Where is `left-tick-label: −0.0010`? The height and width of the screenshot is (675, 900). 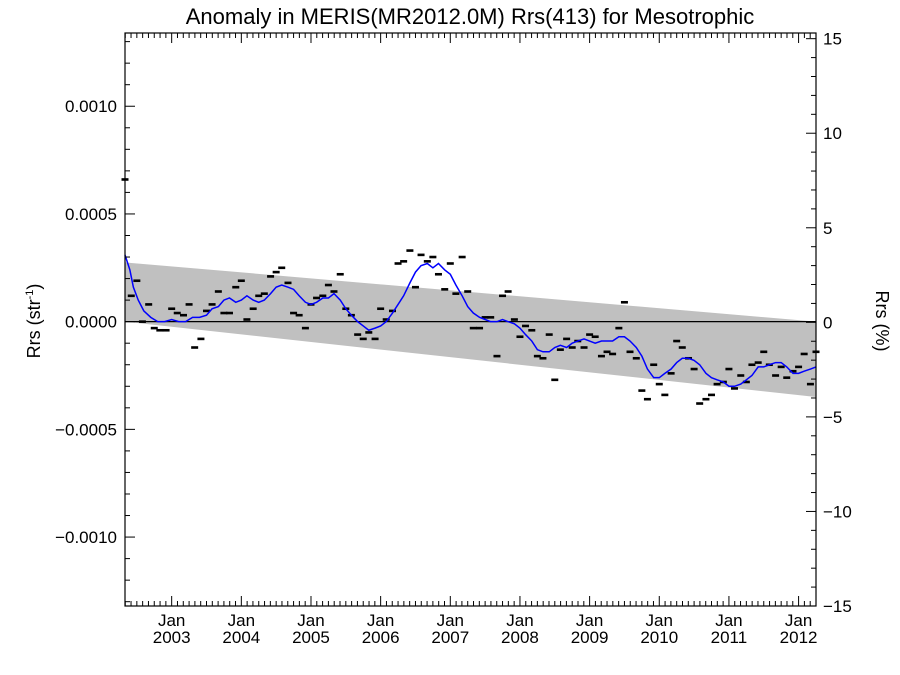
left-tick-label: −0.0010 is located at coordinates (86, 537).